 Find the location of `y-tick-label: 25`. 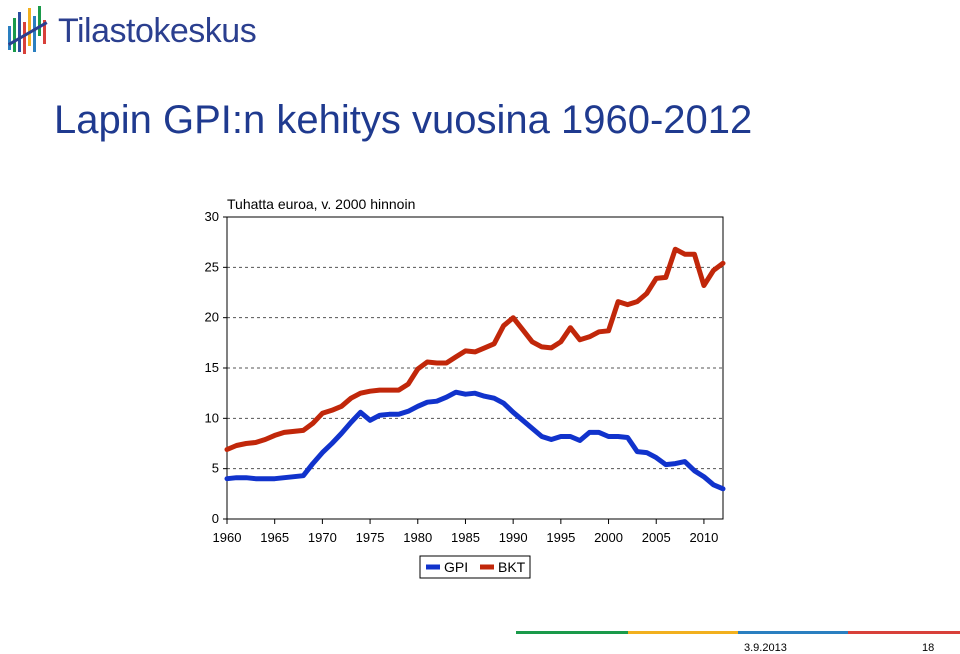

y-tick-label: 25 is located at coordinates (212, 266).